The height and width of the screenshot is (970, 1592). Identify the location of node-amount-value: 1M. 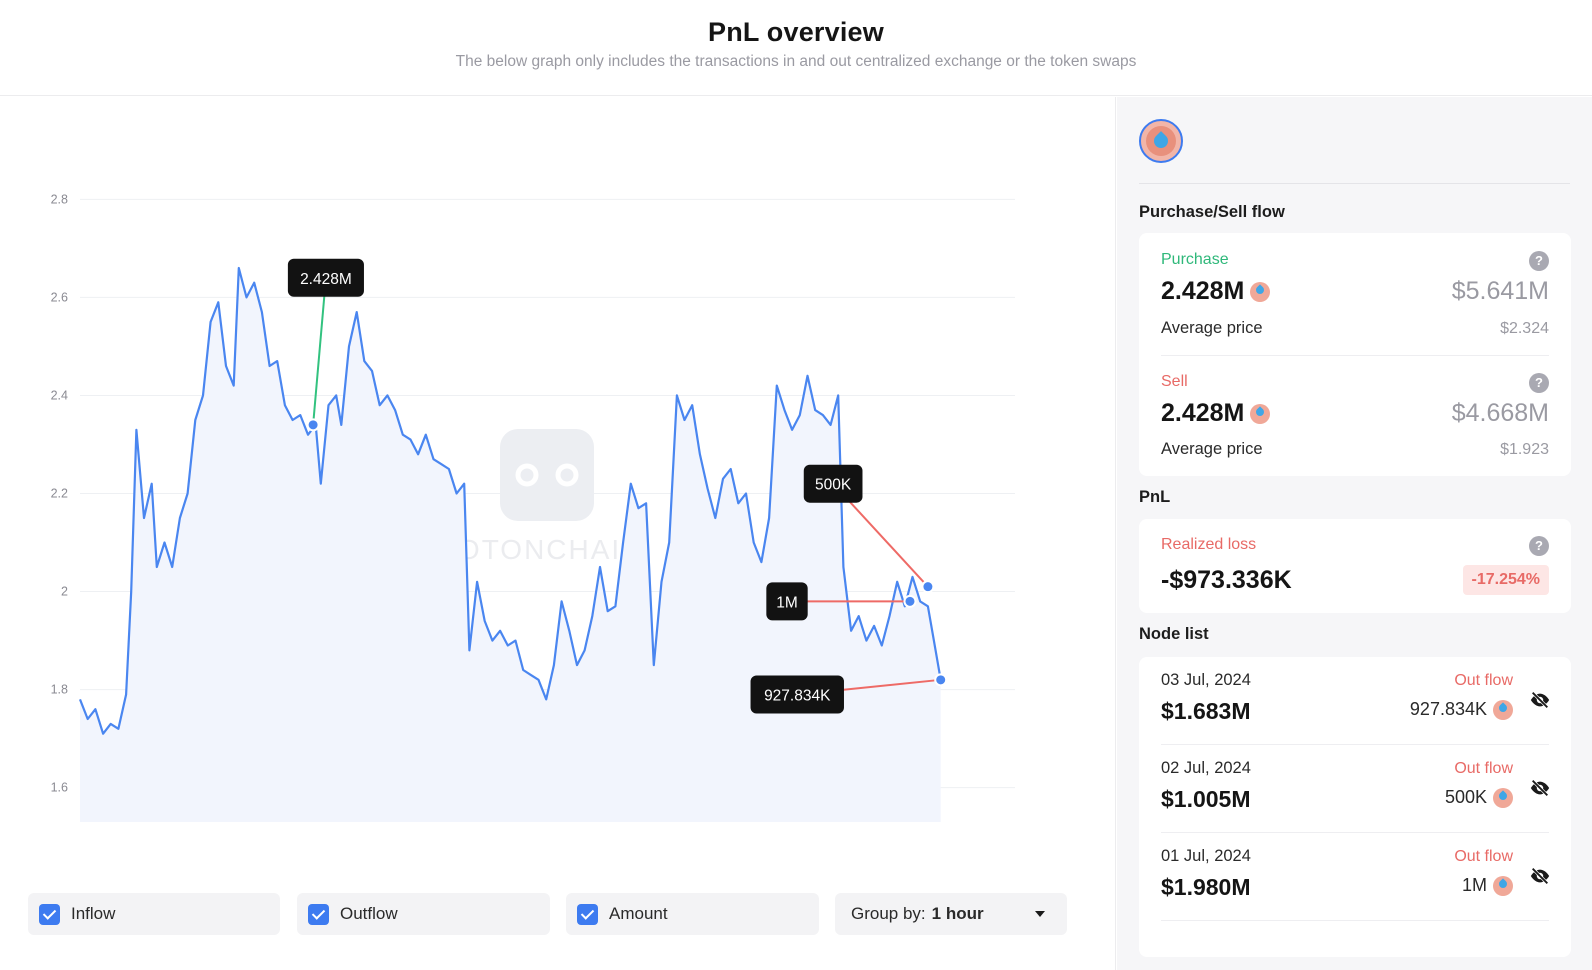
(1474, 885).